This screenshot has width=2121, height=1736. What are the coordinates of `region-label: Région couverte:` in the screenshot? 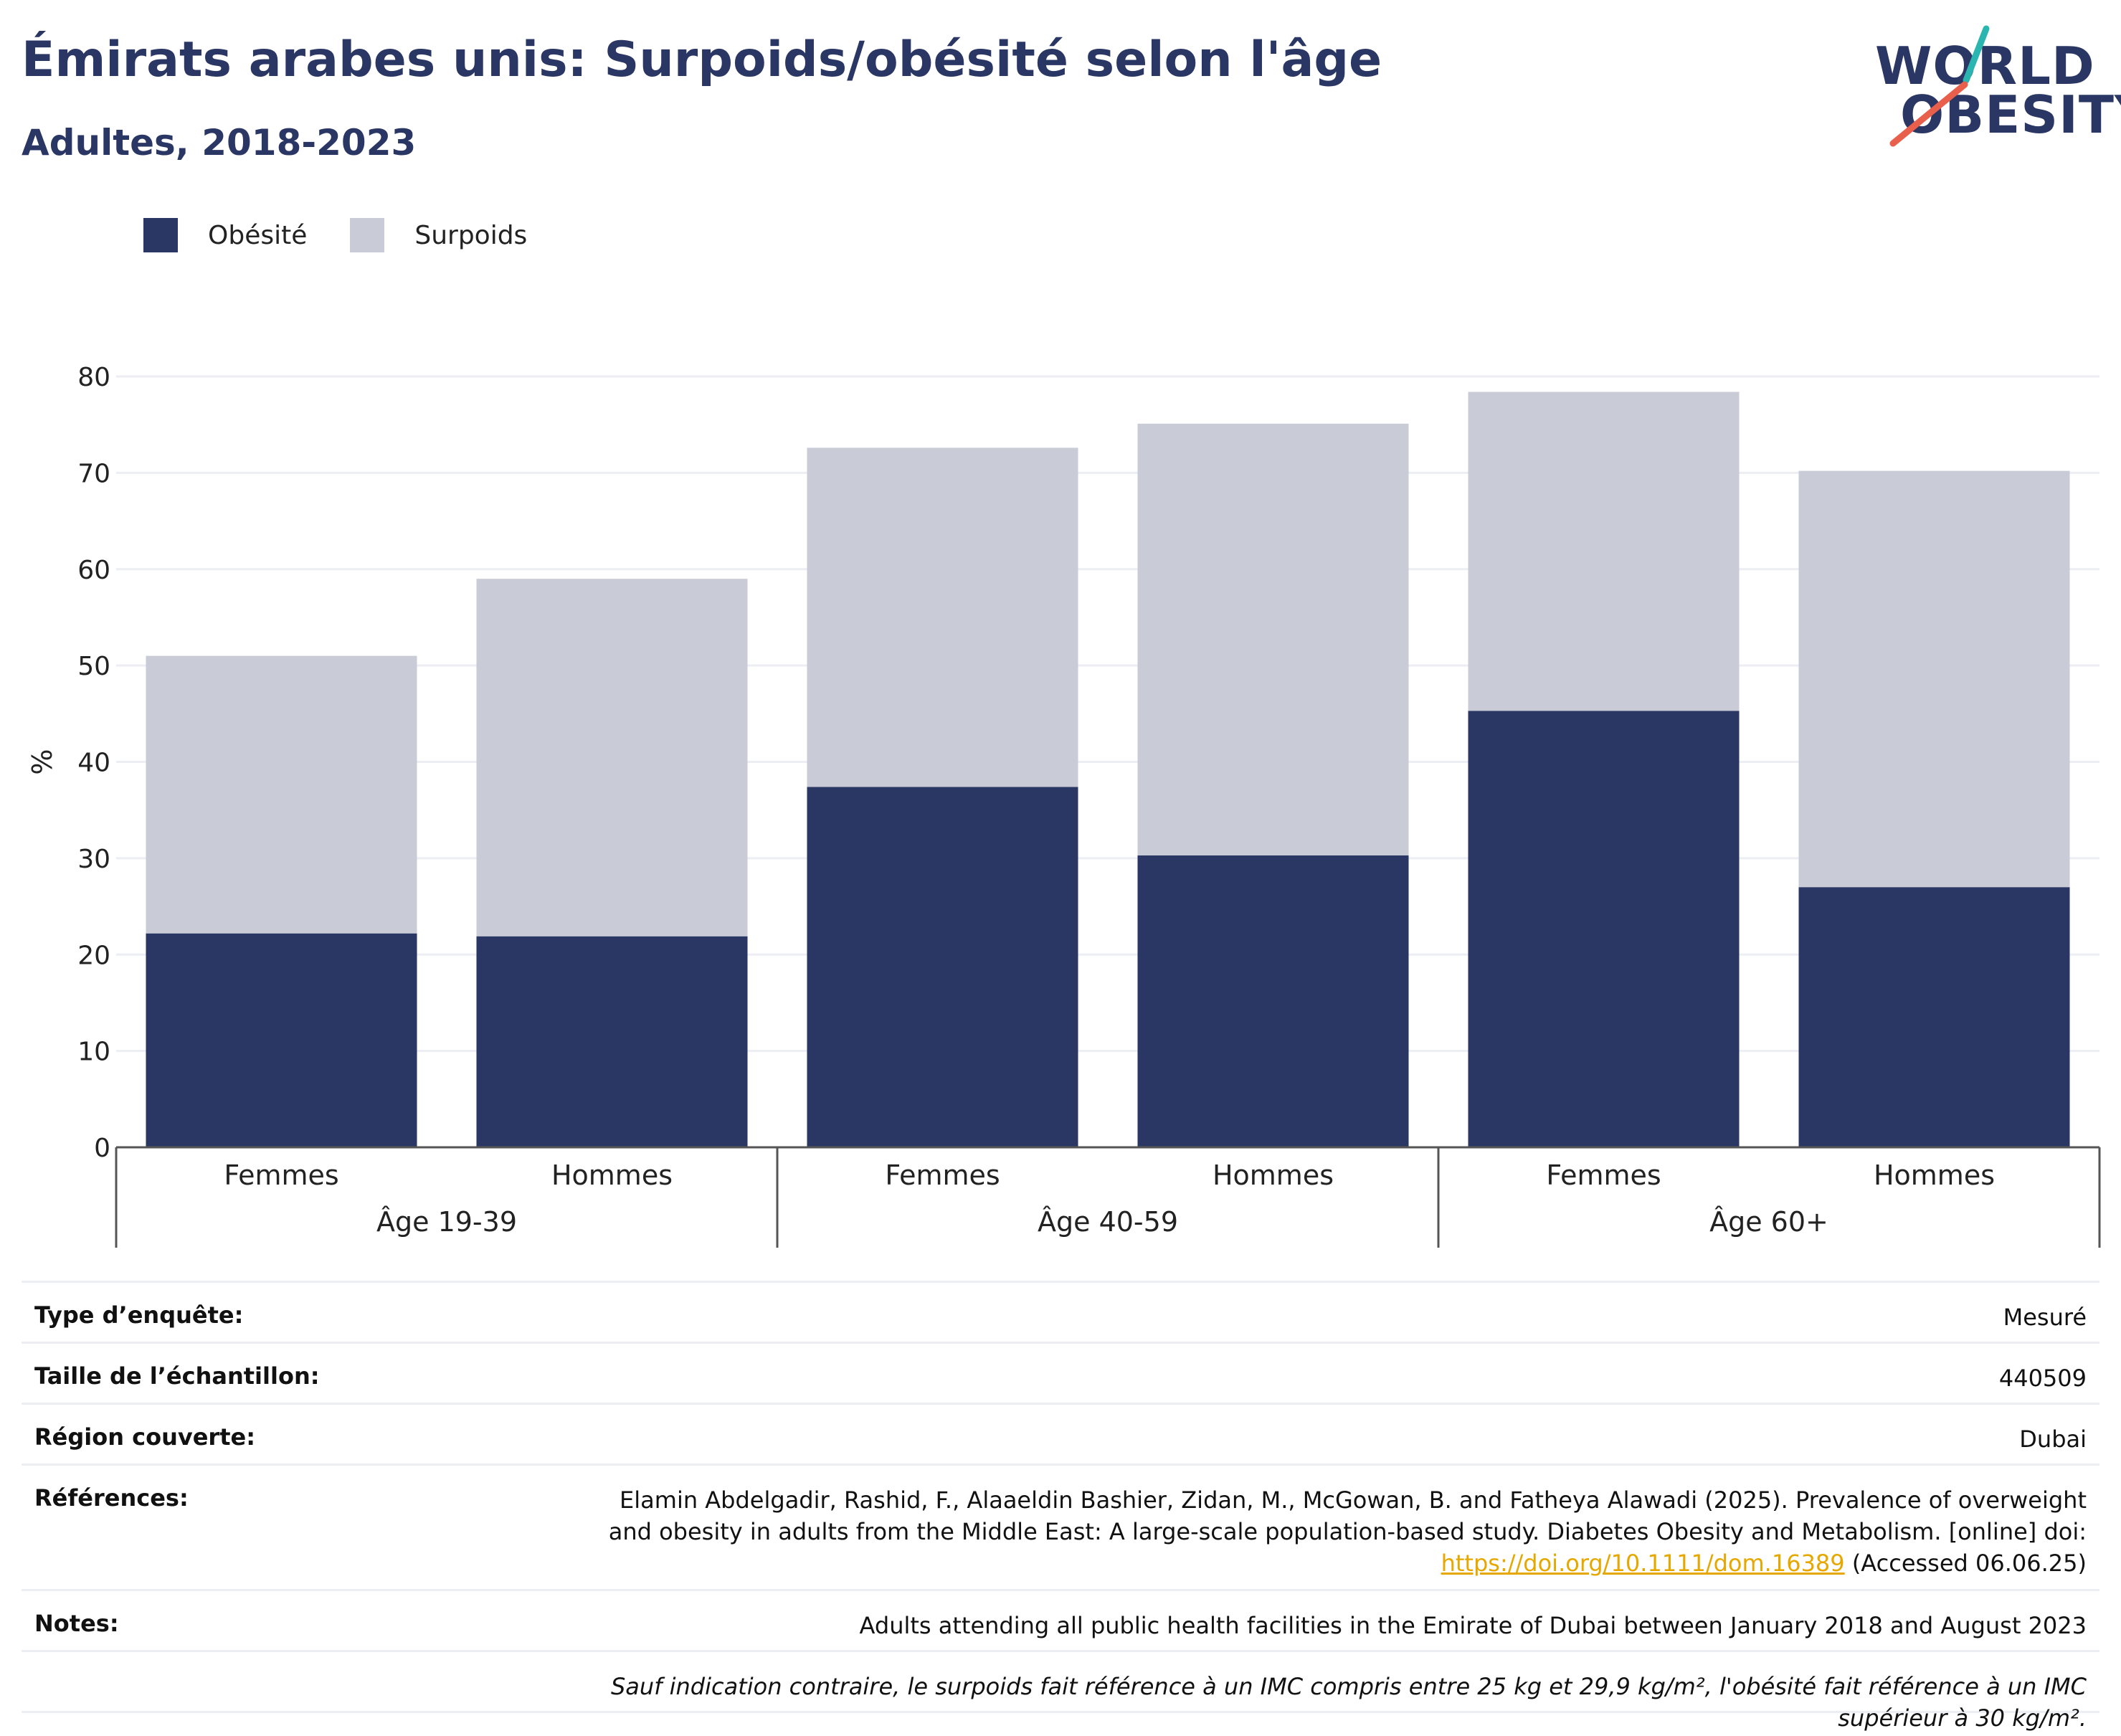 It's located at (144, 1437).